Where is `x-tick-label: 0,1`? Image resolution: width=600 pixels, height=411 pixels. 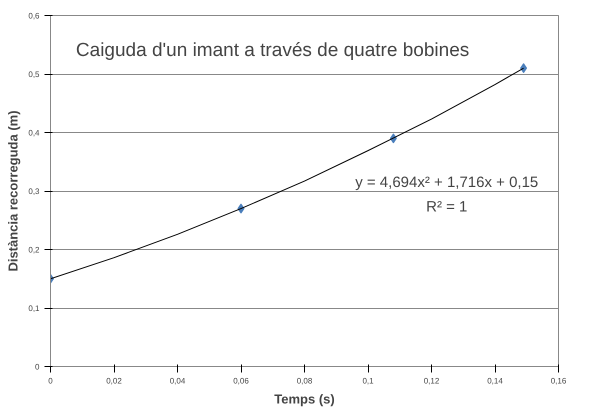
x-tick-label: 0,1 is located at coordinates (368, 381).